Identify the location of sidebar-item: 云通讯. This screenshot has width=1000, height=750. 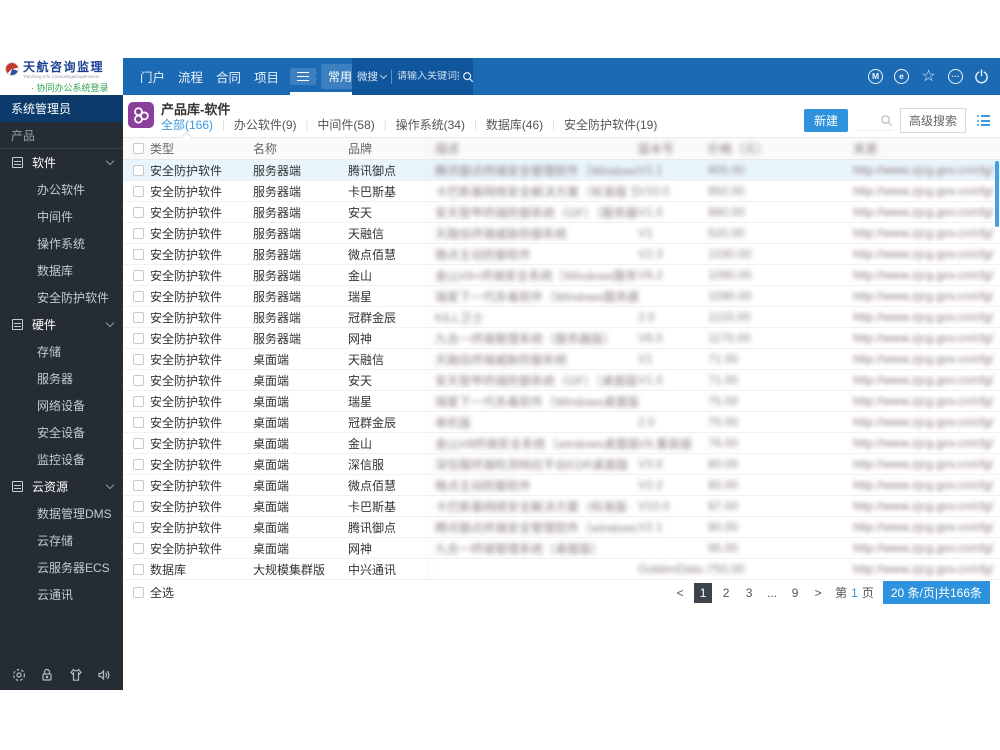
(55, 595).